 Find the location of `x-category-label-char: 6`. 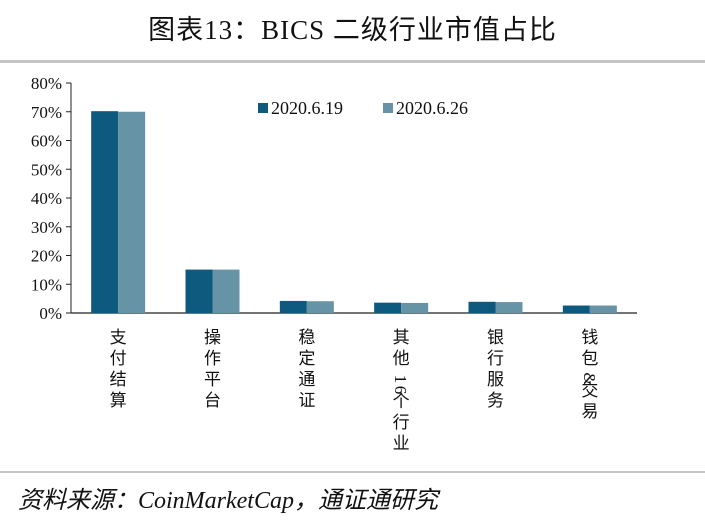

x-category-label-char: 6 is located at coordinates (400, 390).